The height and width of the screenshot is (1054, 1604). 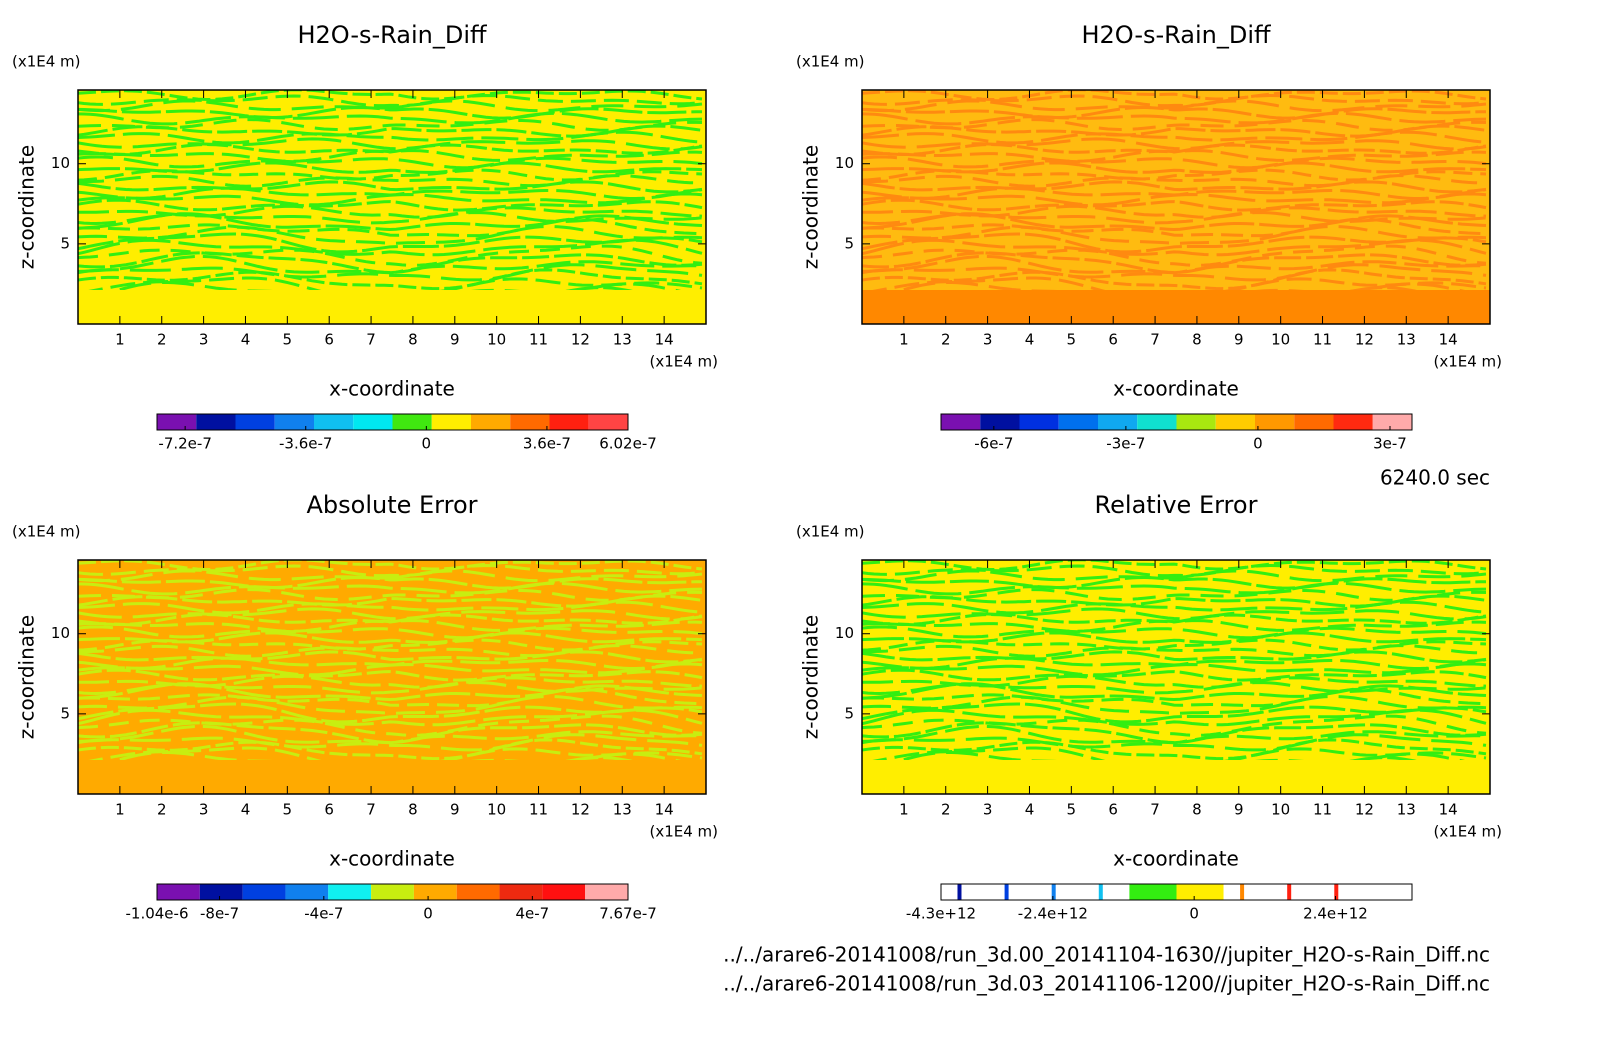 I want to click on field-bottom, so click(x=1176, y=777).